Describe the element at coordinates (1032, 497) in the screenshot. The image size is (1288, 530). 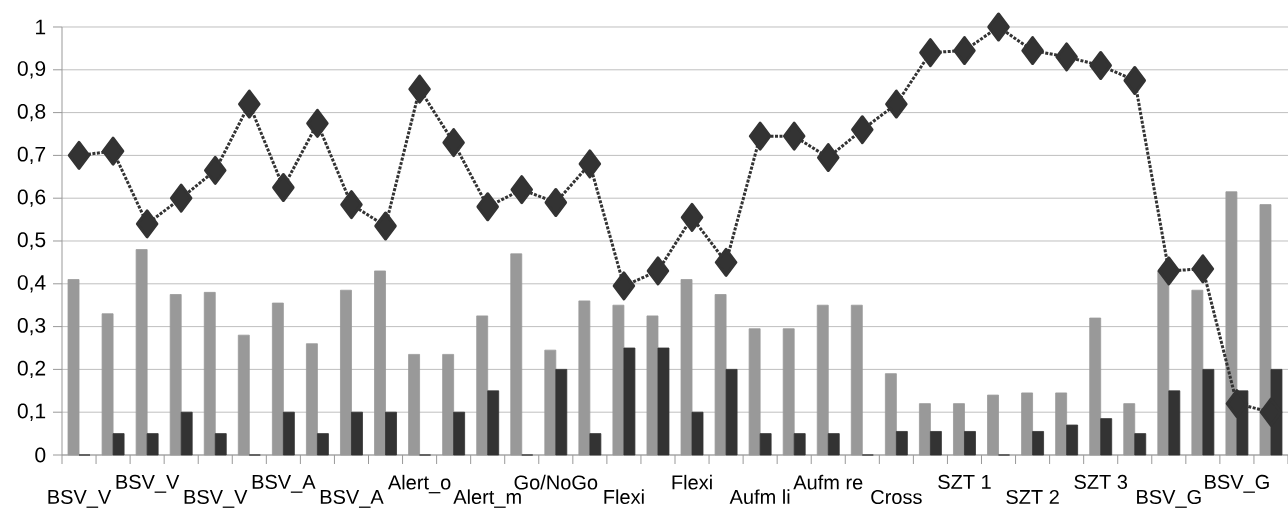
I see `x-tick-label: SZT 2` at that location.